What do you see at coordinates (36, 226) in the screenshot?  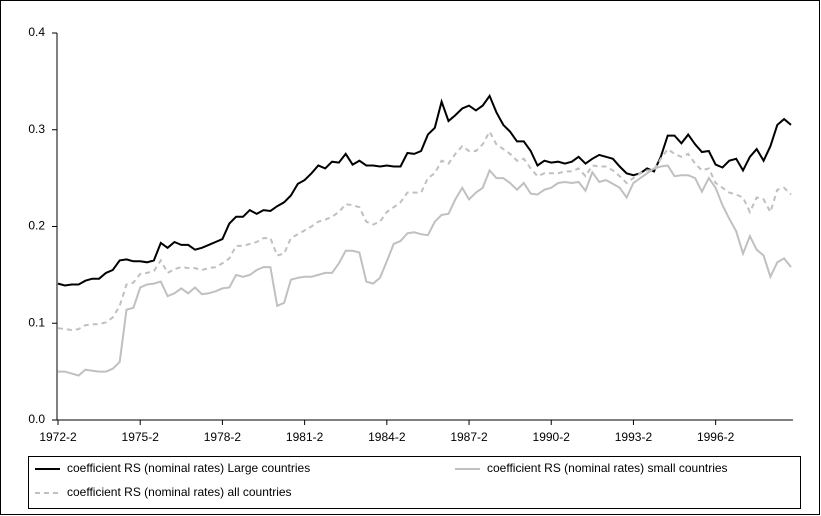 I see `y-tick-label: 0.2` at bounding box center [36, 226].